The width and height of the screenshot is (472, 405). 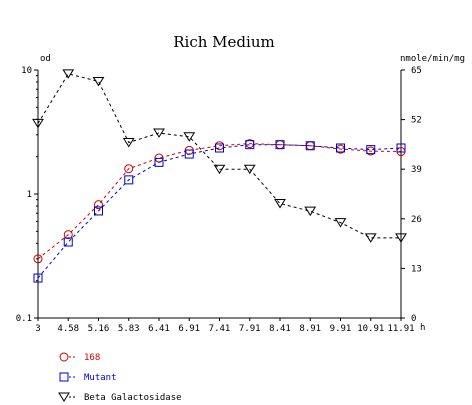 I want to click on left-tick-label: 1, so click(x=29, y=195).